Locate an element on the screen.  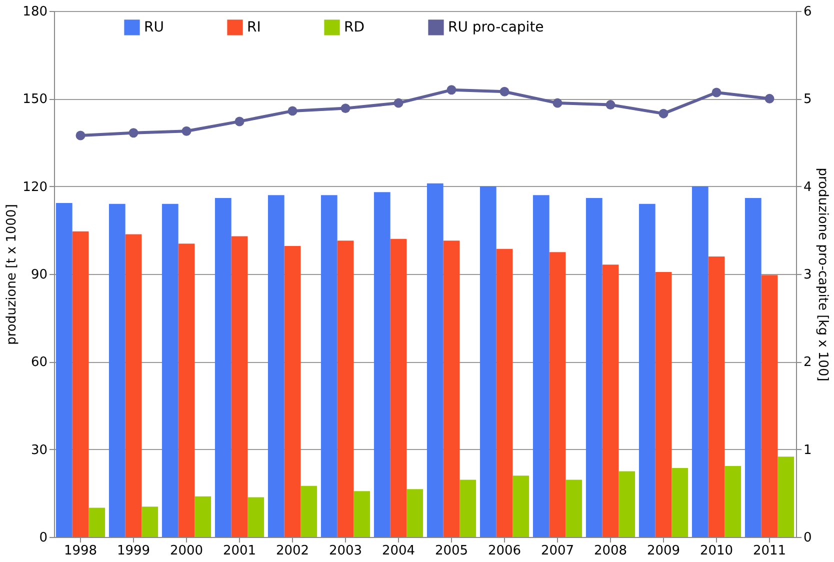
y-tick-label: 0 is located at coordinates (43, 538).